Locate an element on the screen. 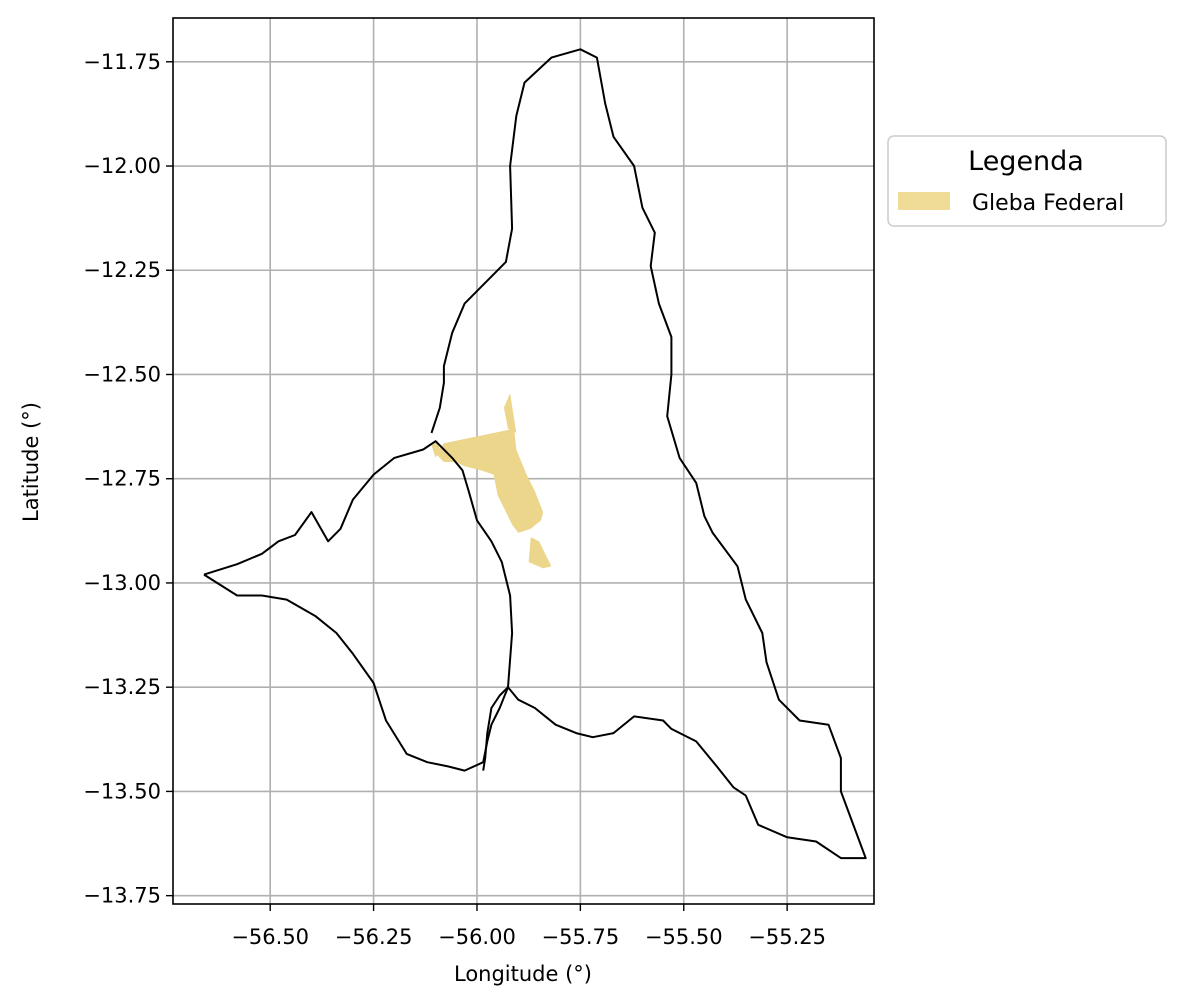 This screenshot has width=1186, height=1006. gleba-federal-south-lobe is located at coordinates (540, 553).